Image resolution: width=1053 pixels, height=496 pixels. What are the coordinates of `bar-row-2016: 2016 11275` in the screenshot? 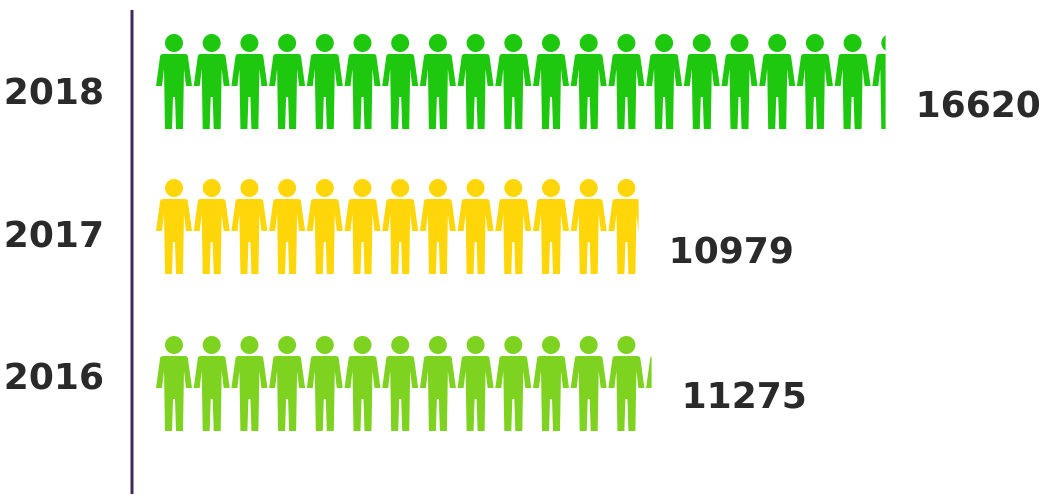 It's located at (405, 383).